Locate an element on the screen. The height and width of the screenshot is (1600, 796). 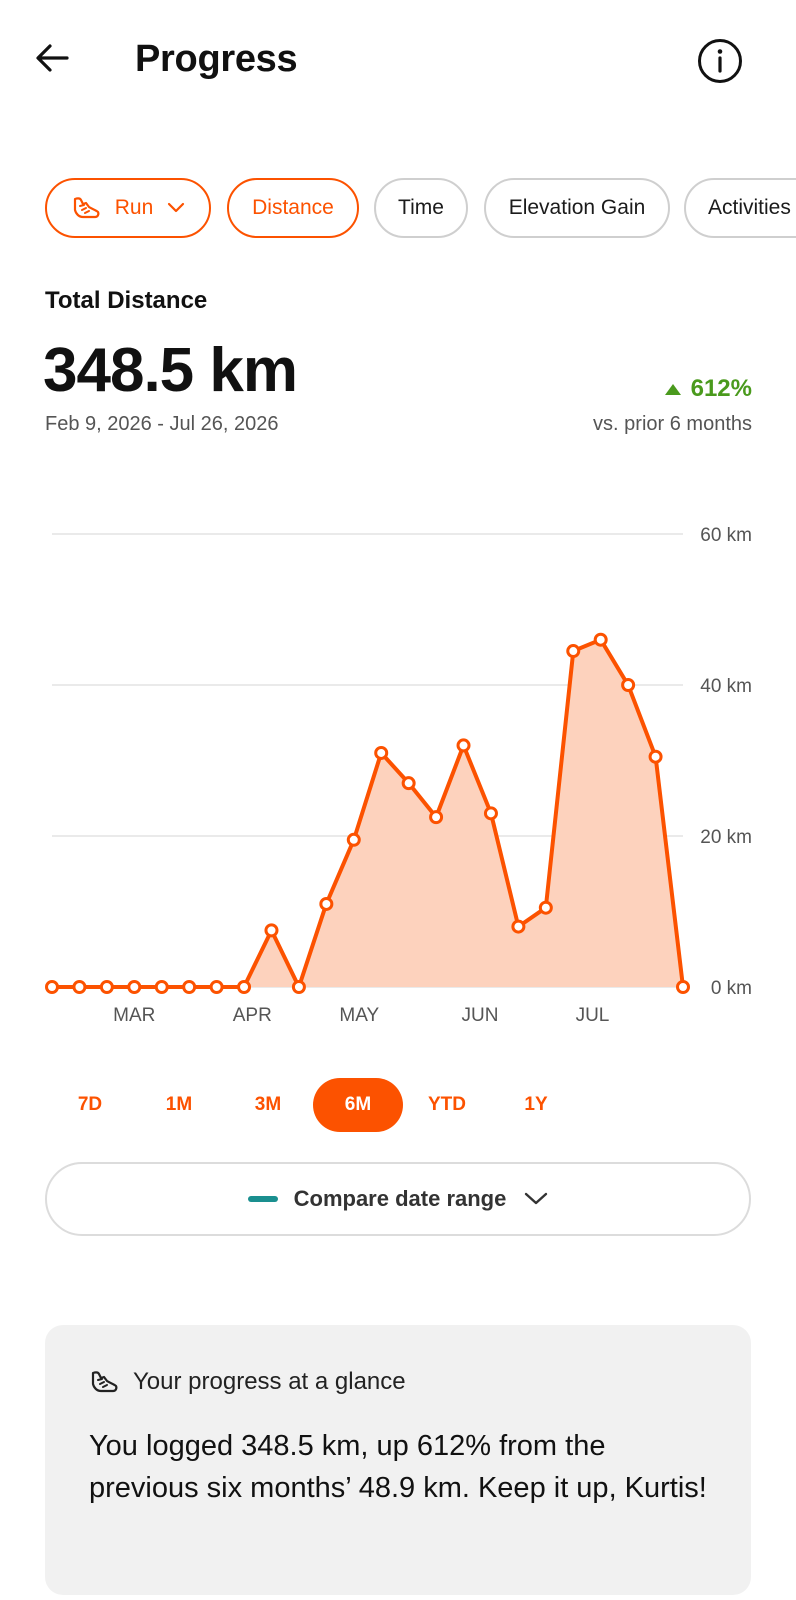
x-tick-label: JUN is located at coordinates (480, 1015).